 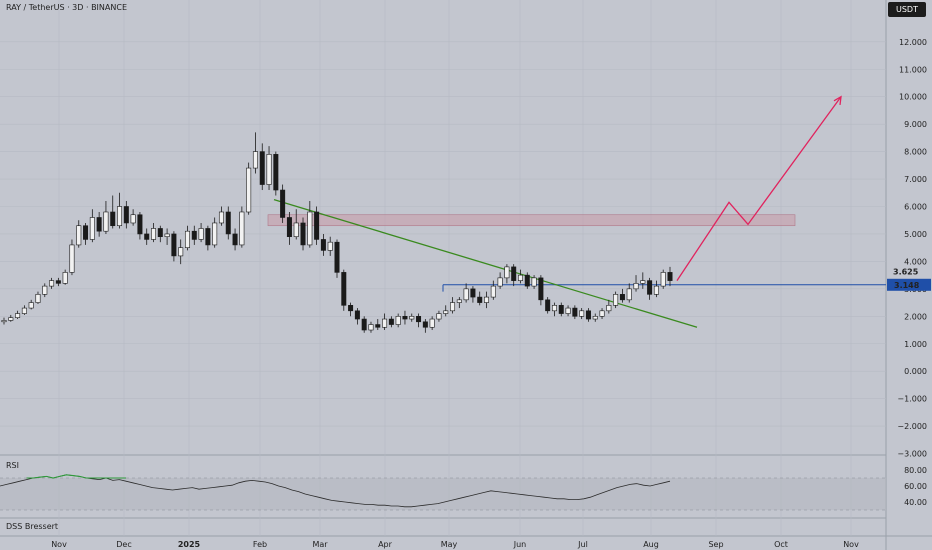 What do you see at coordinates (123, 544) in the screenshot?
I see `x-tick-label: Dec` at bounding box center [123, 544].